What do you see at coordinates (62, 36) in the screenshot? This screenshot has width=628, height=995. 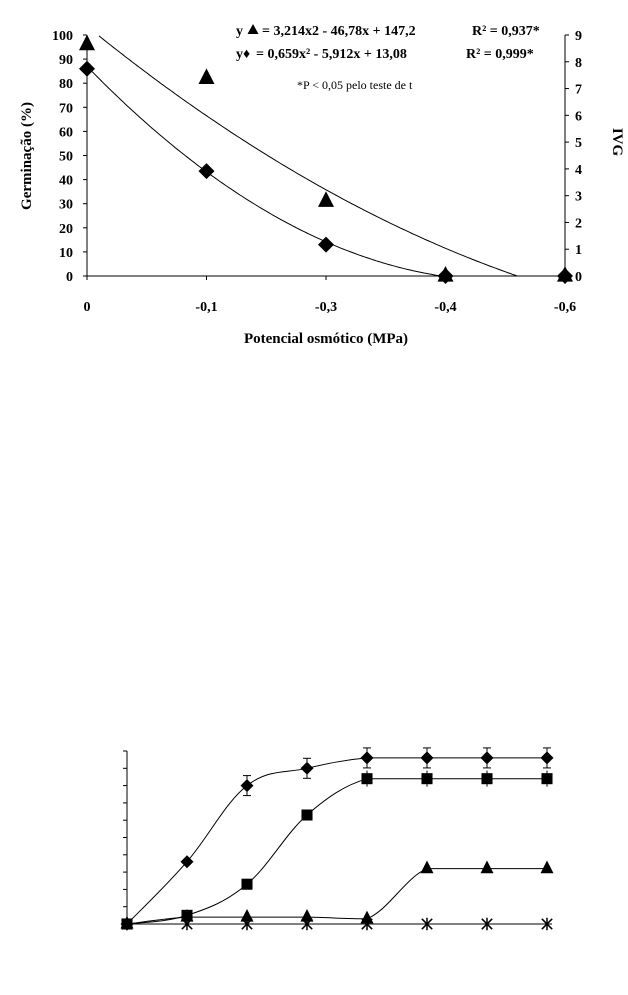 I see `y-tick-label: 100` at bounding box center [62, 36].